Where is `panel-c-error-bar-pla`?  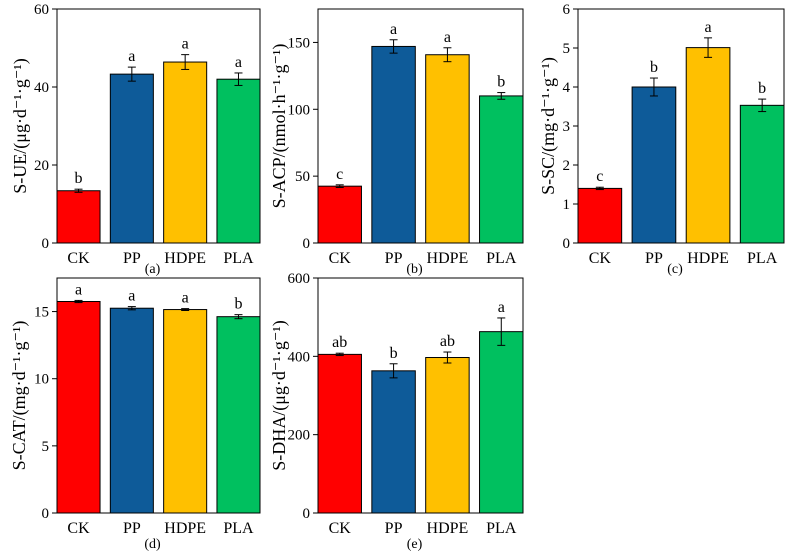
panel-c-error-bar-pla is located at coordinates (762, 105).